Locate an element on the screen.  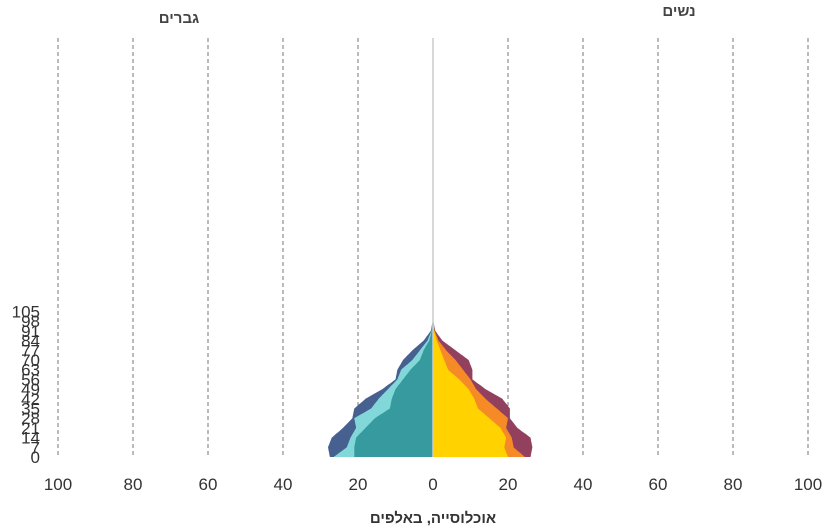
y-tick-label: 63 is located at coordinates (30, 370).